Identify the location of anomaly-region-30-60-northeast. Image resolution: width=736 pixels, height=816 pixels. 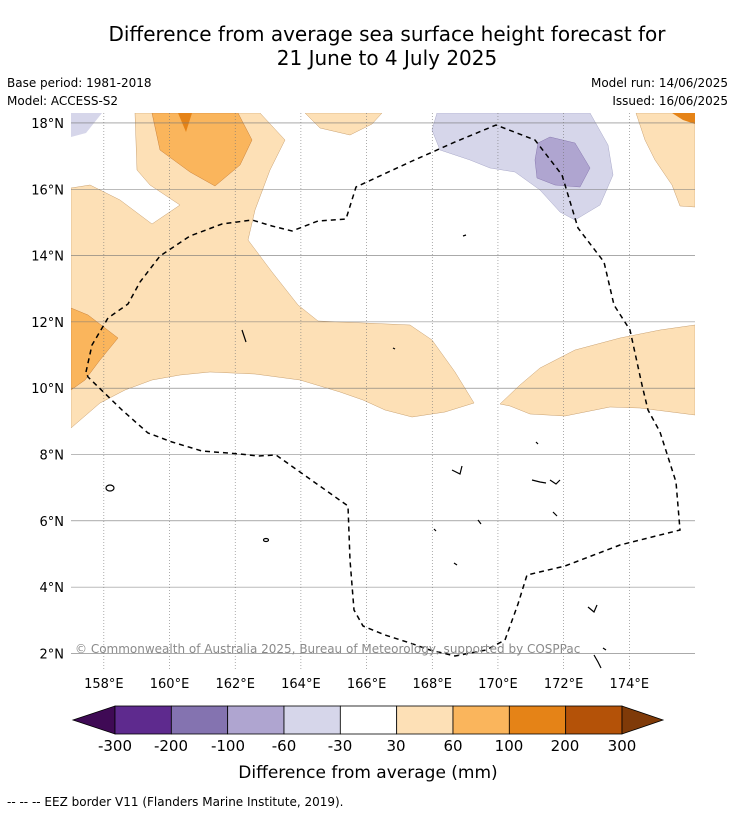
(665, 160).